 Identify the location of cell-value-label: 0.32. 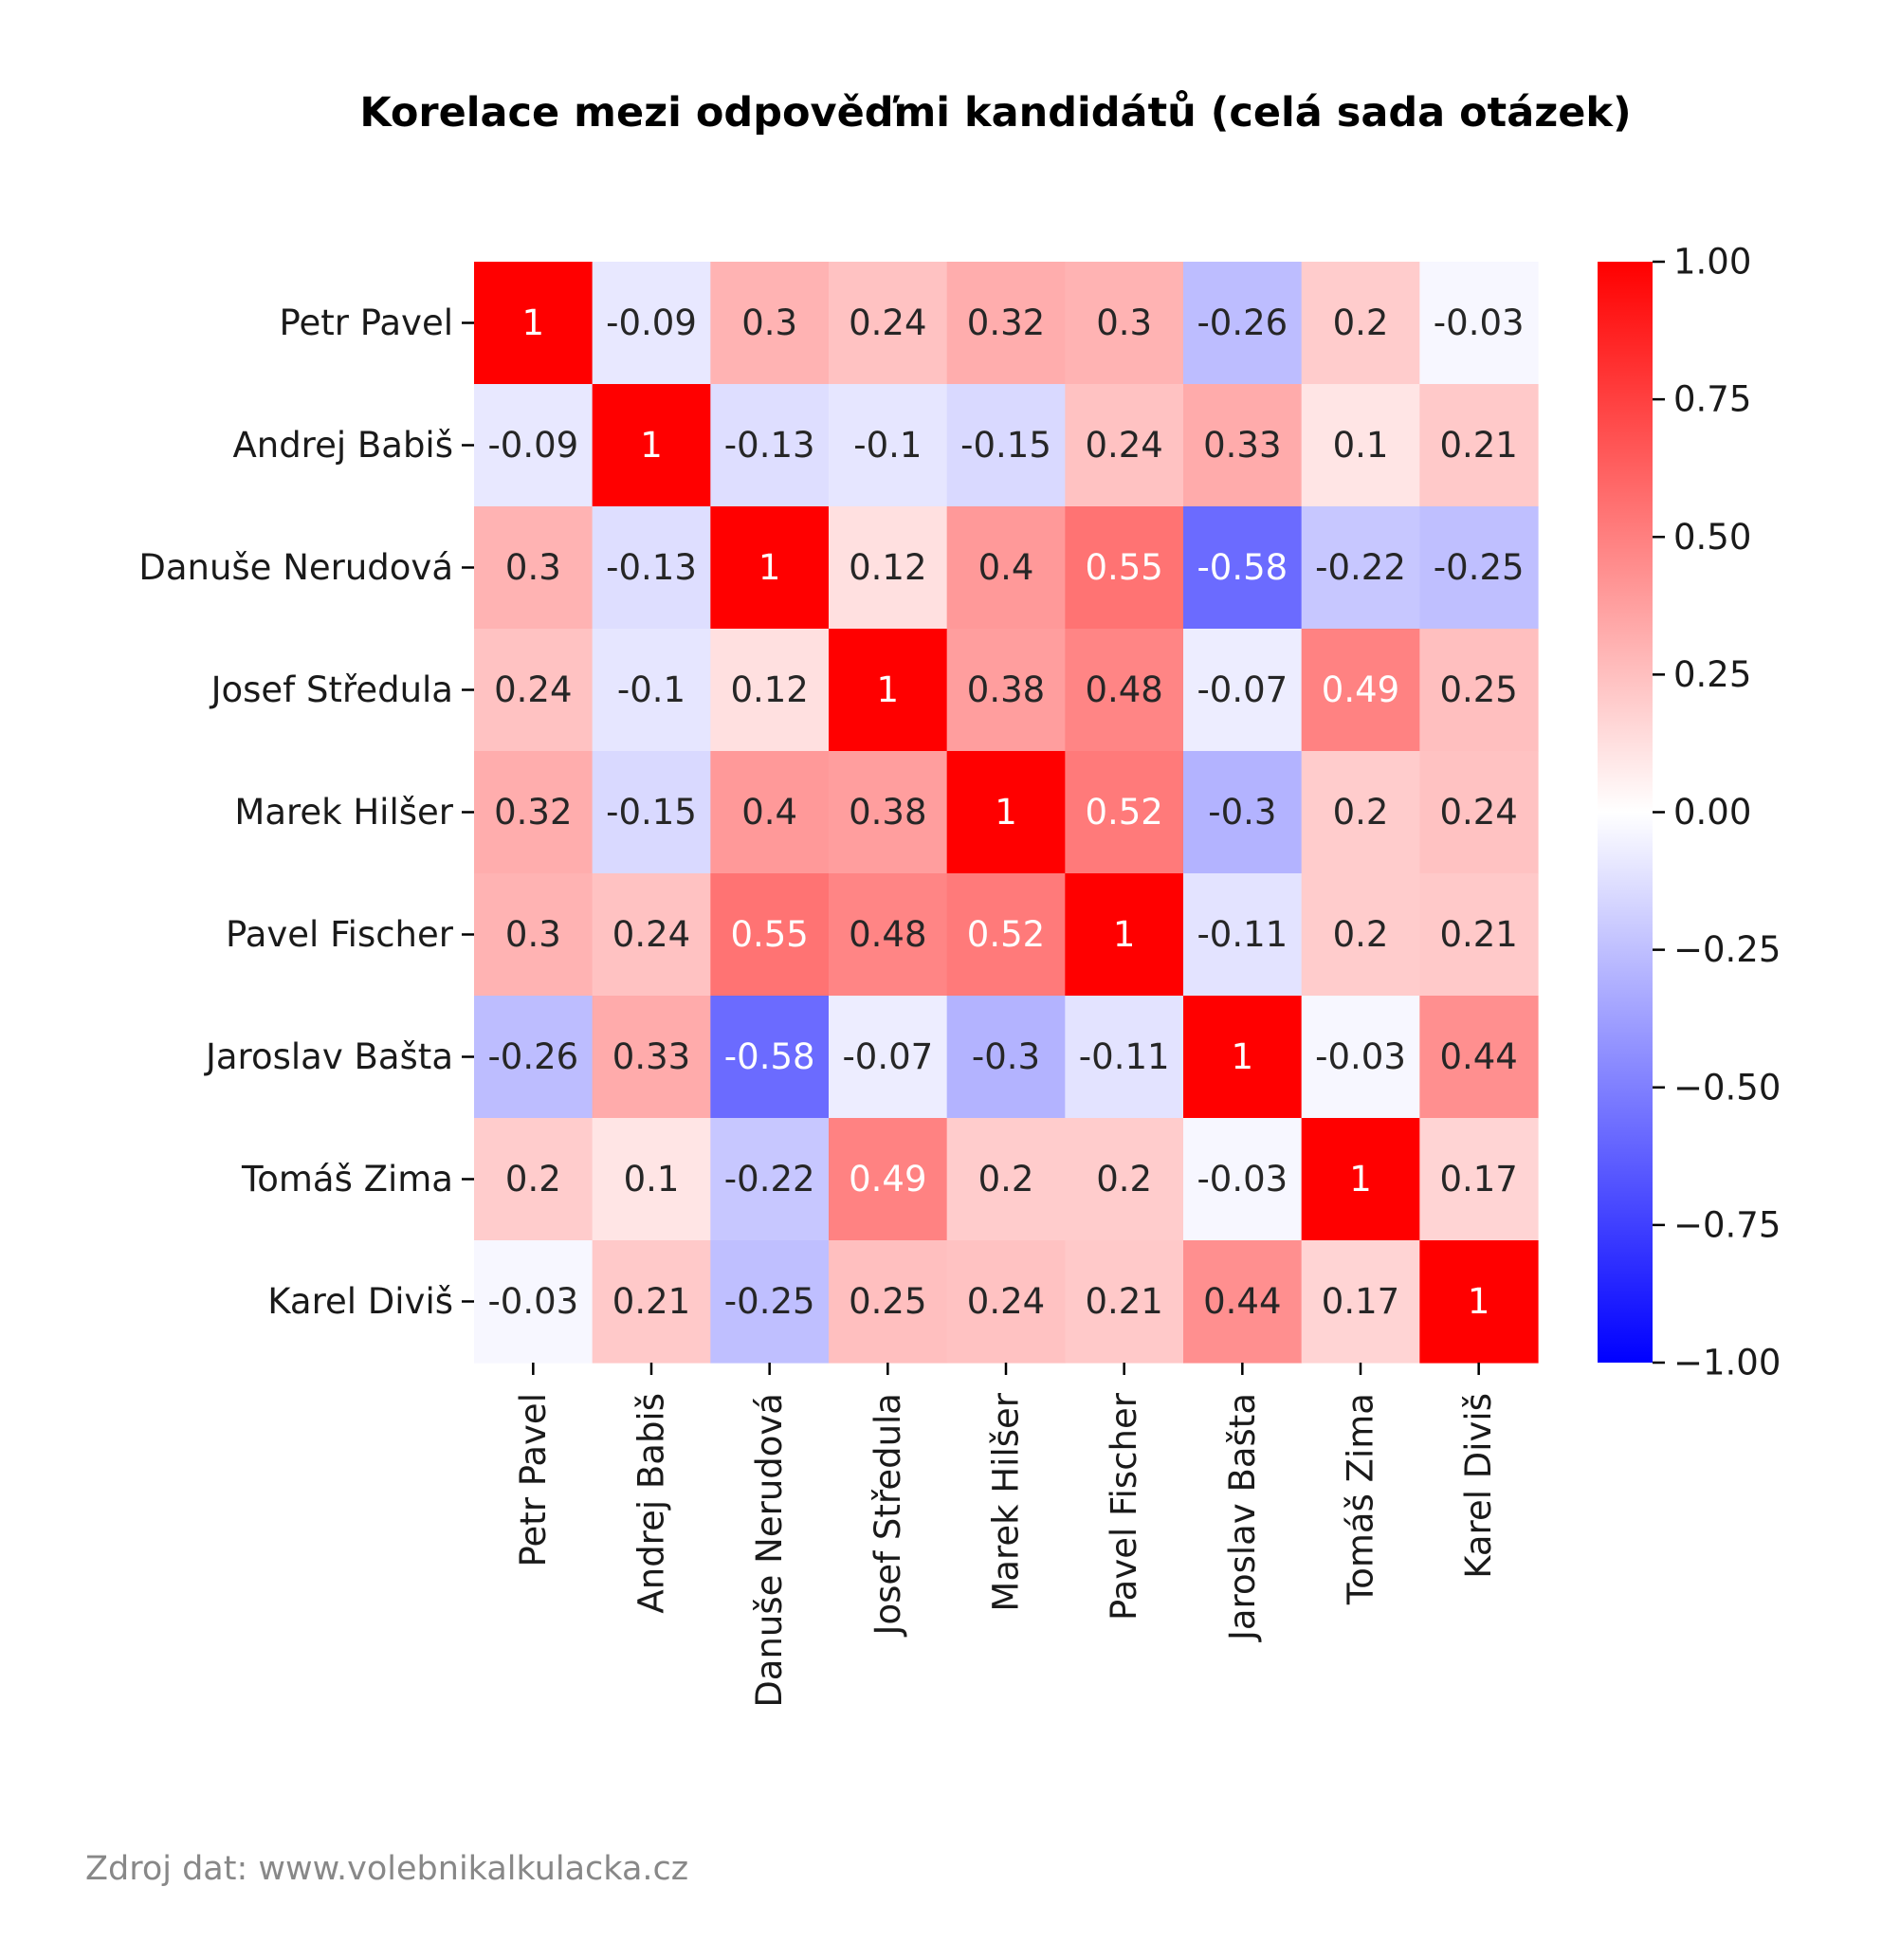
(1006, 322).